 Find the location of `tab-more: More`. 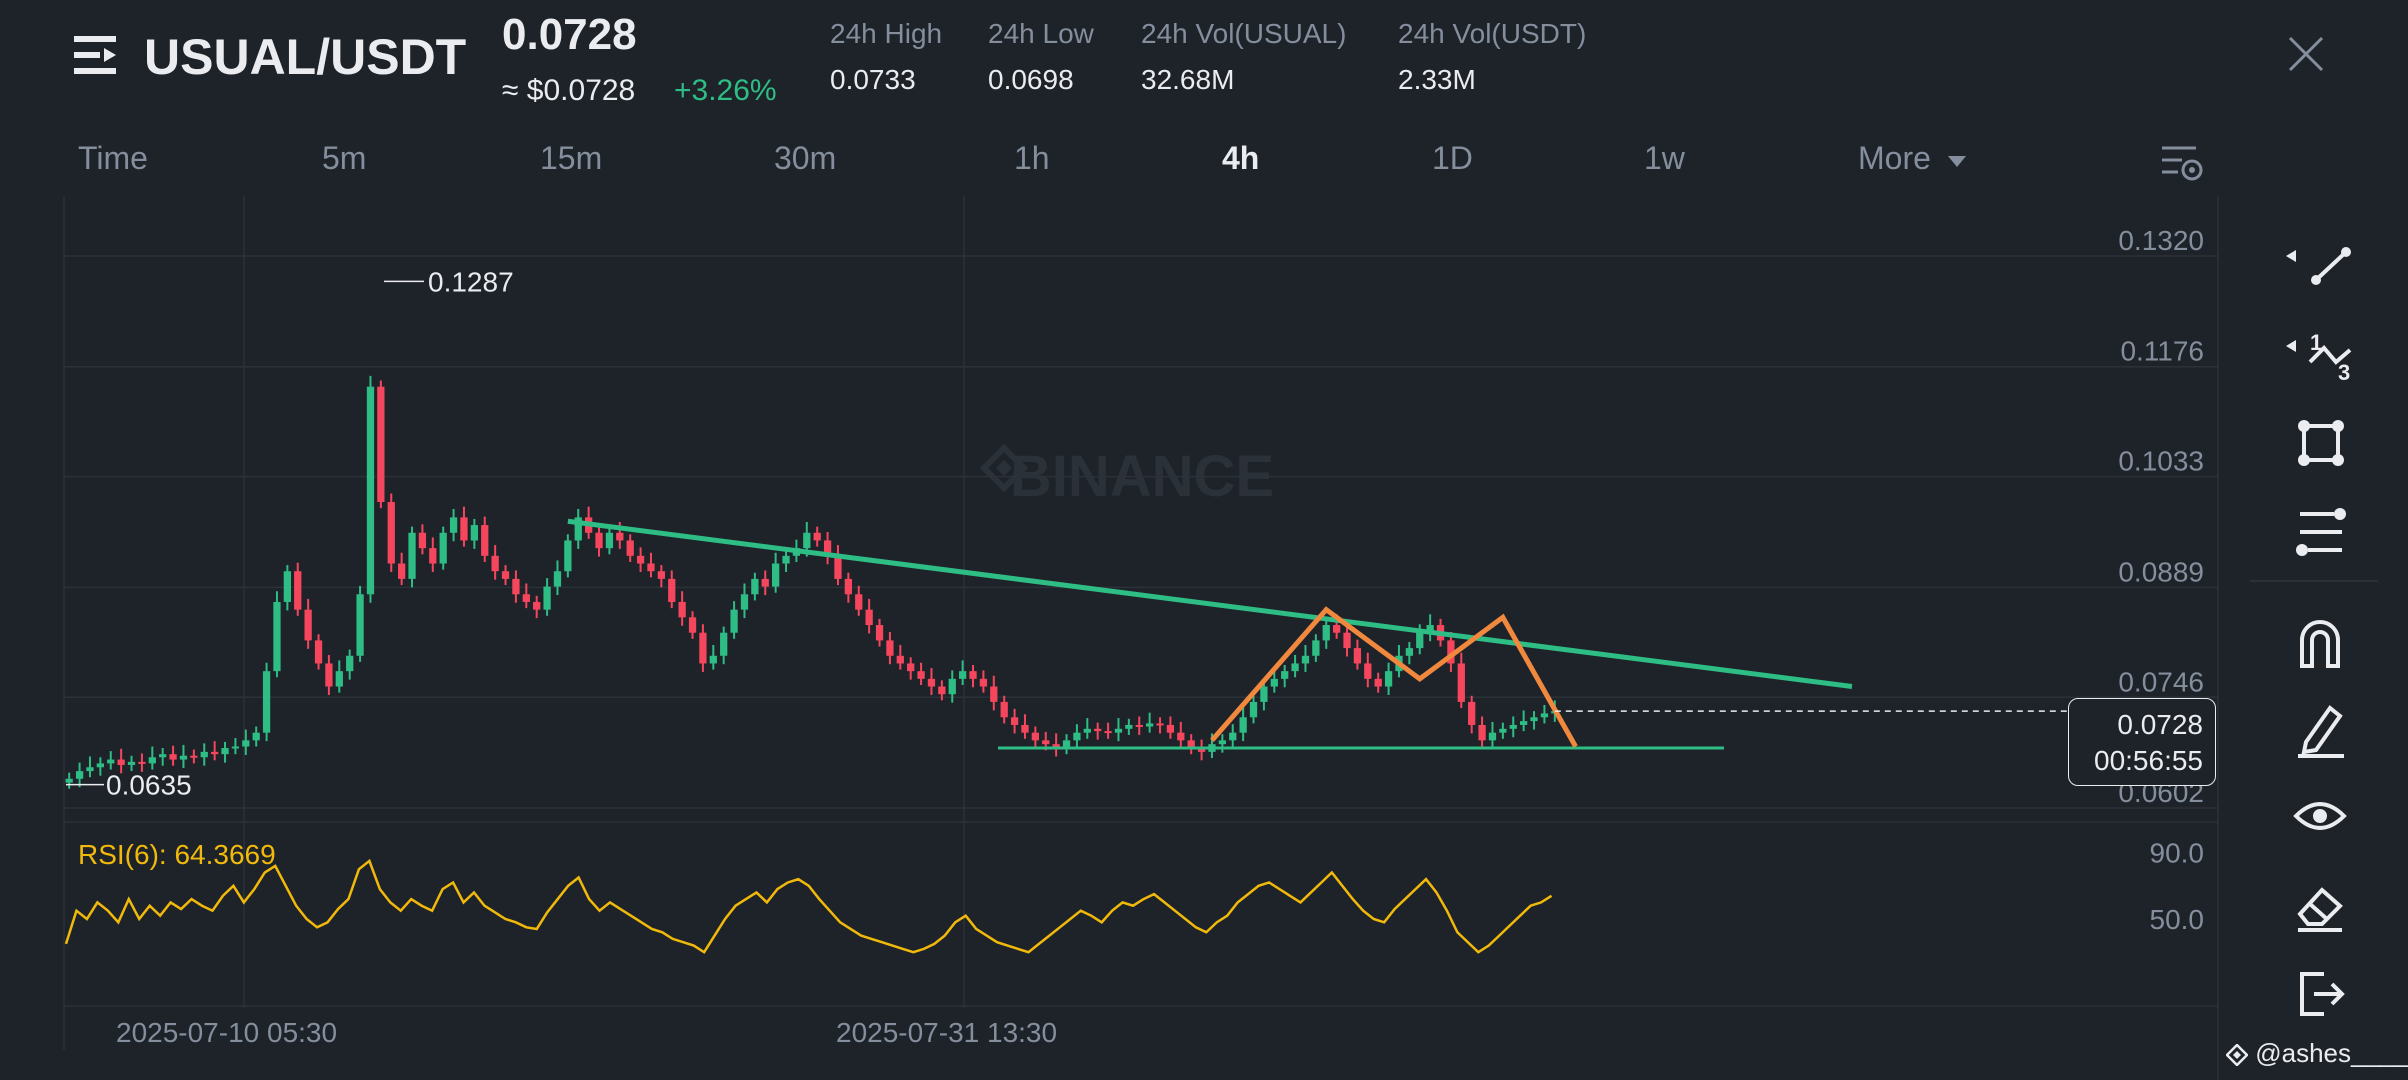

tab-more: More is located at coordinates (1913, 158).